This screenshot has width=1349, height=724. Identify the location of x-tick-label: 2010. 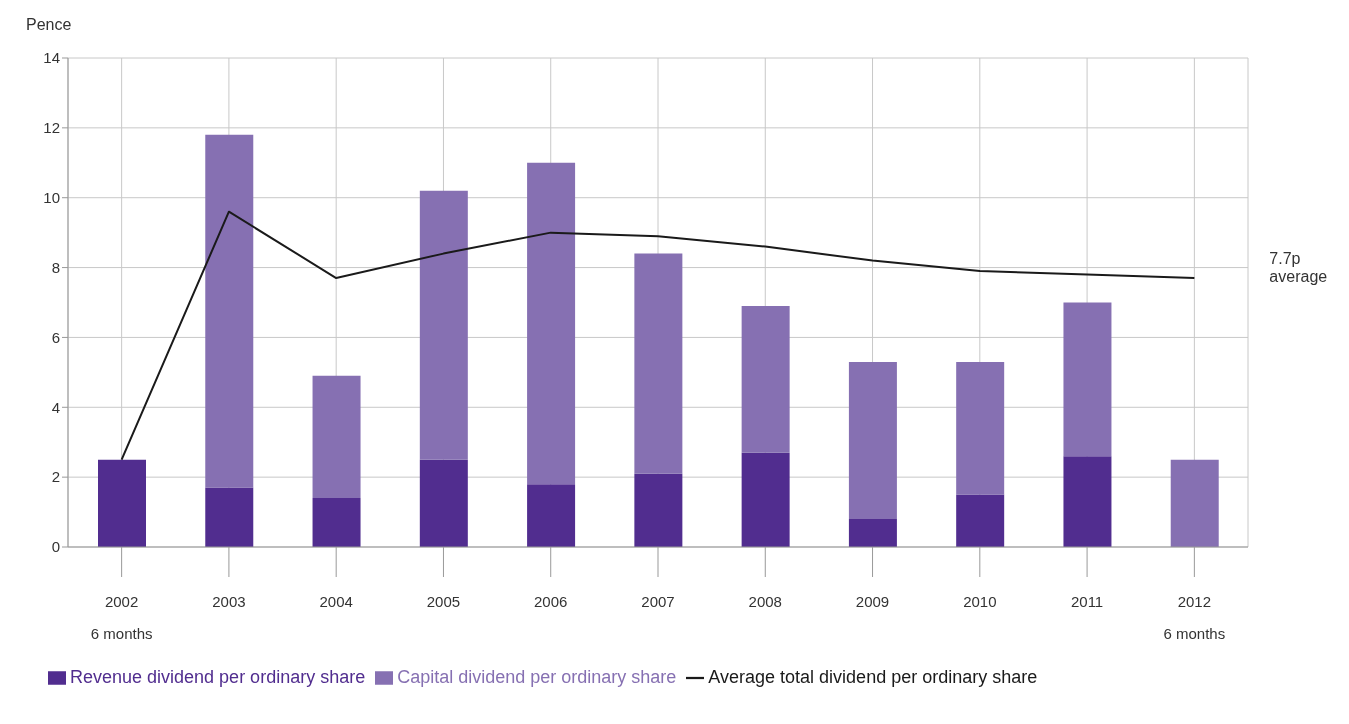
(980, 601).